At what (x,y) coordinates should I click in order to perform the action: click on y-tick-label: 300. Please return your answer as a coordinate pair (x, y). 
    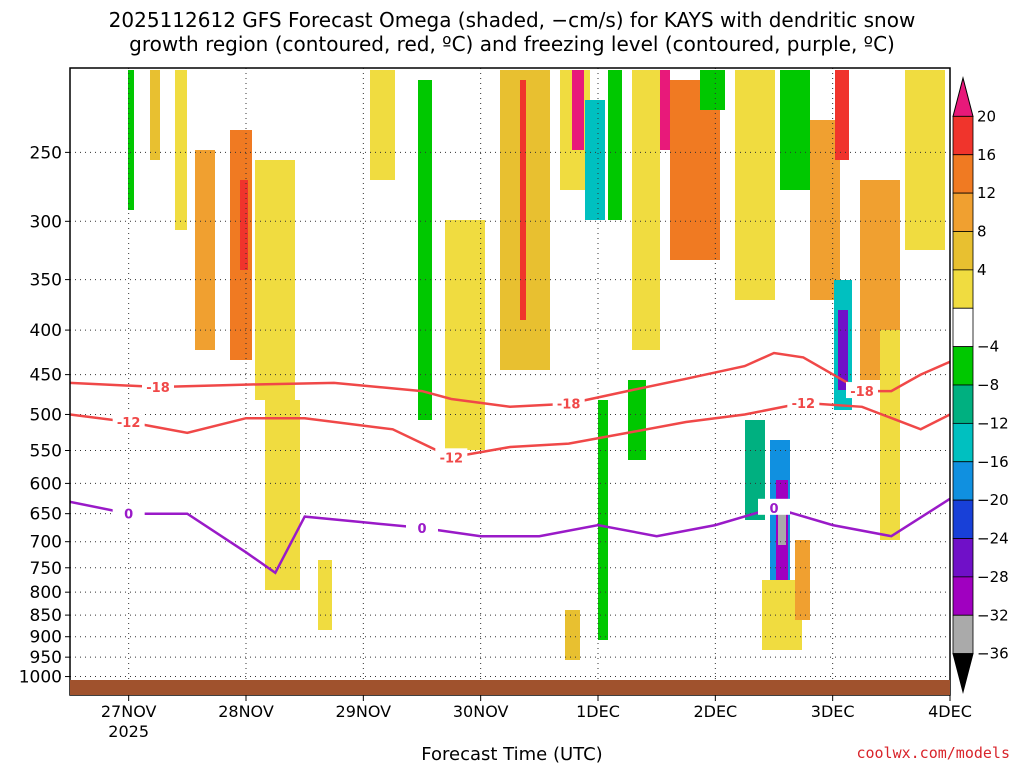
    Looking at the image, I should click on (46, 222).